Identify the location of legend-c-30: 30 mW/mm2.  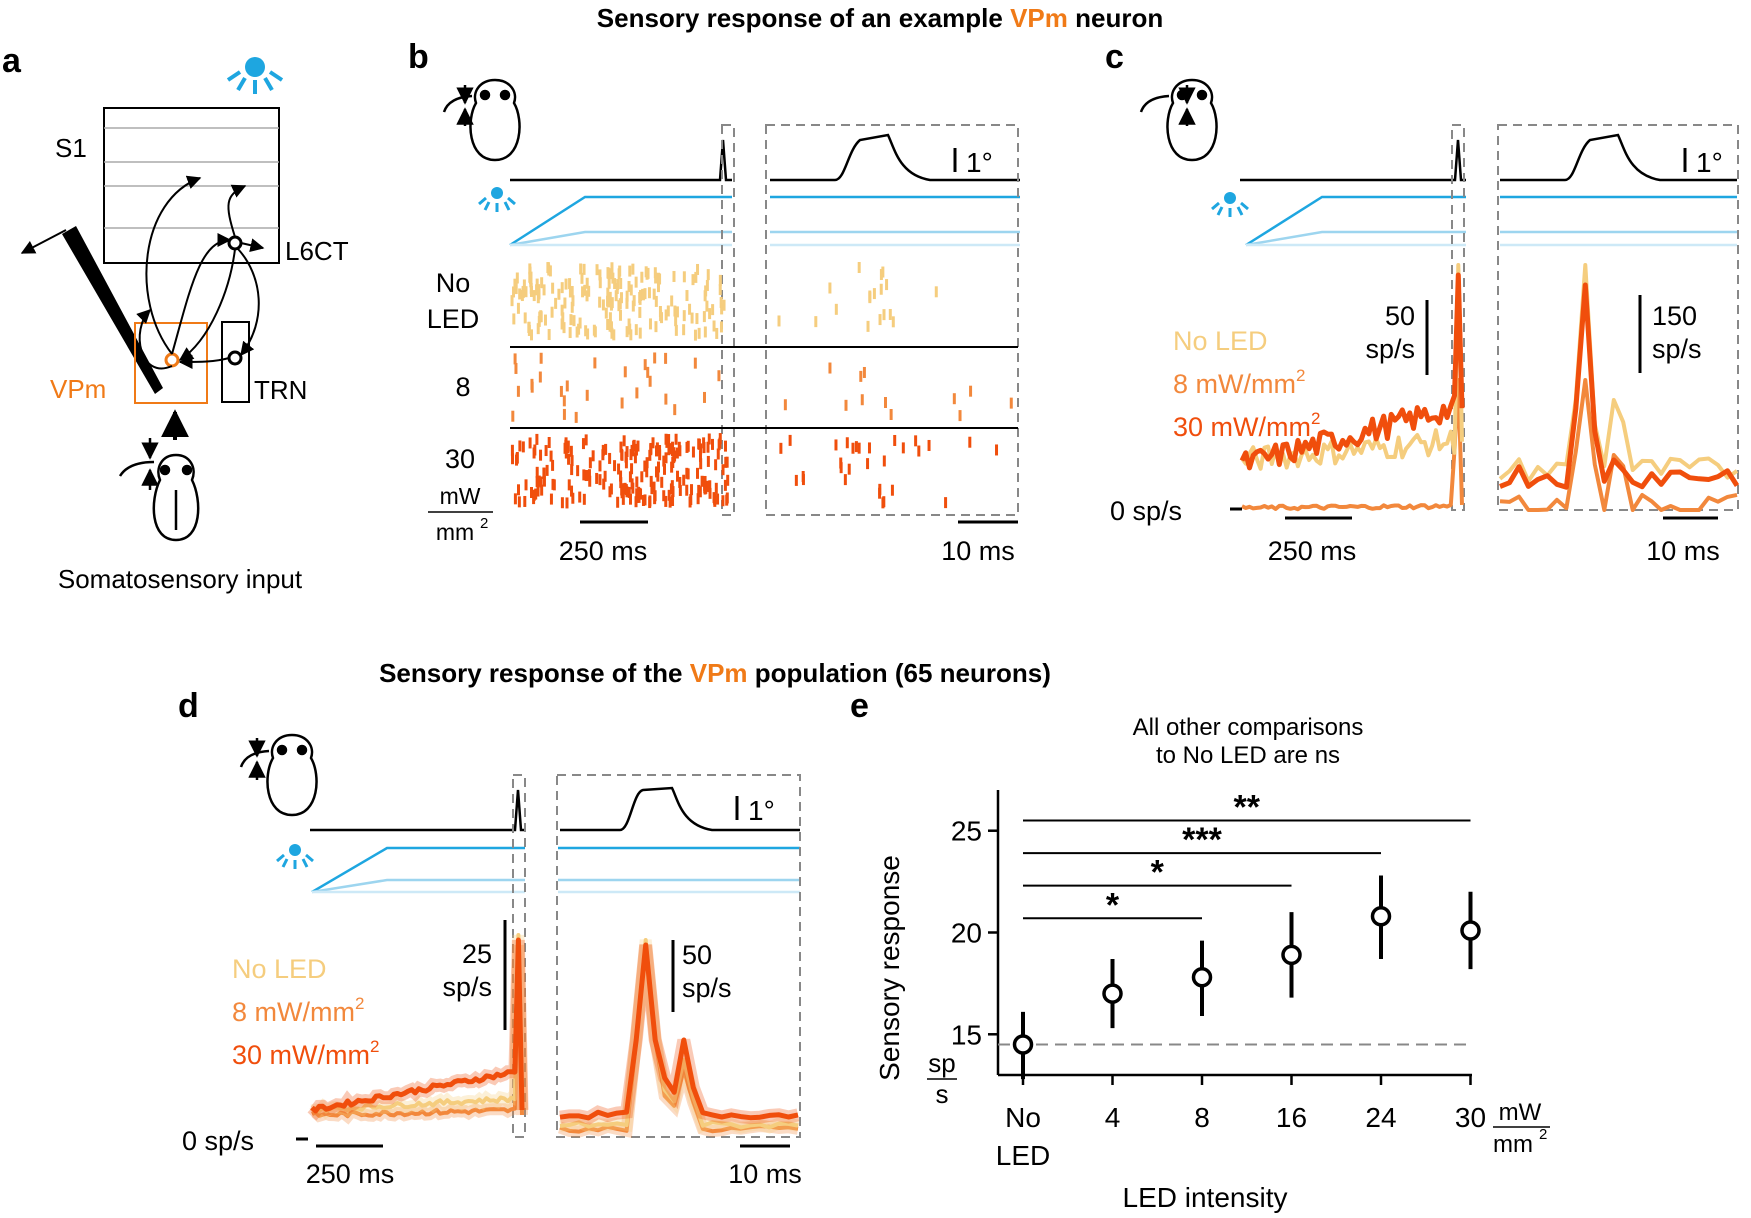
(1246, 425).